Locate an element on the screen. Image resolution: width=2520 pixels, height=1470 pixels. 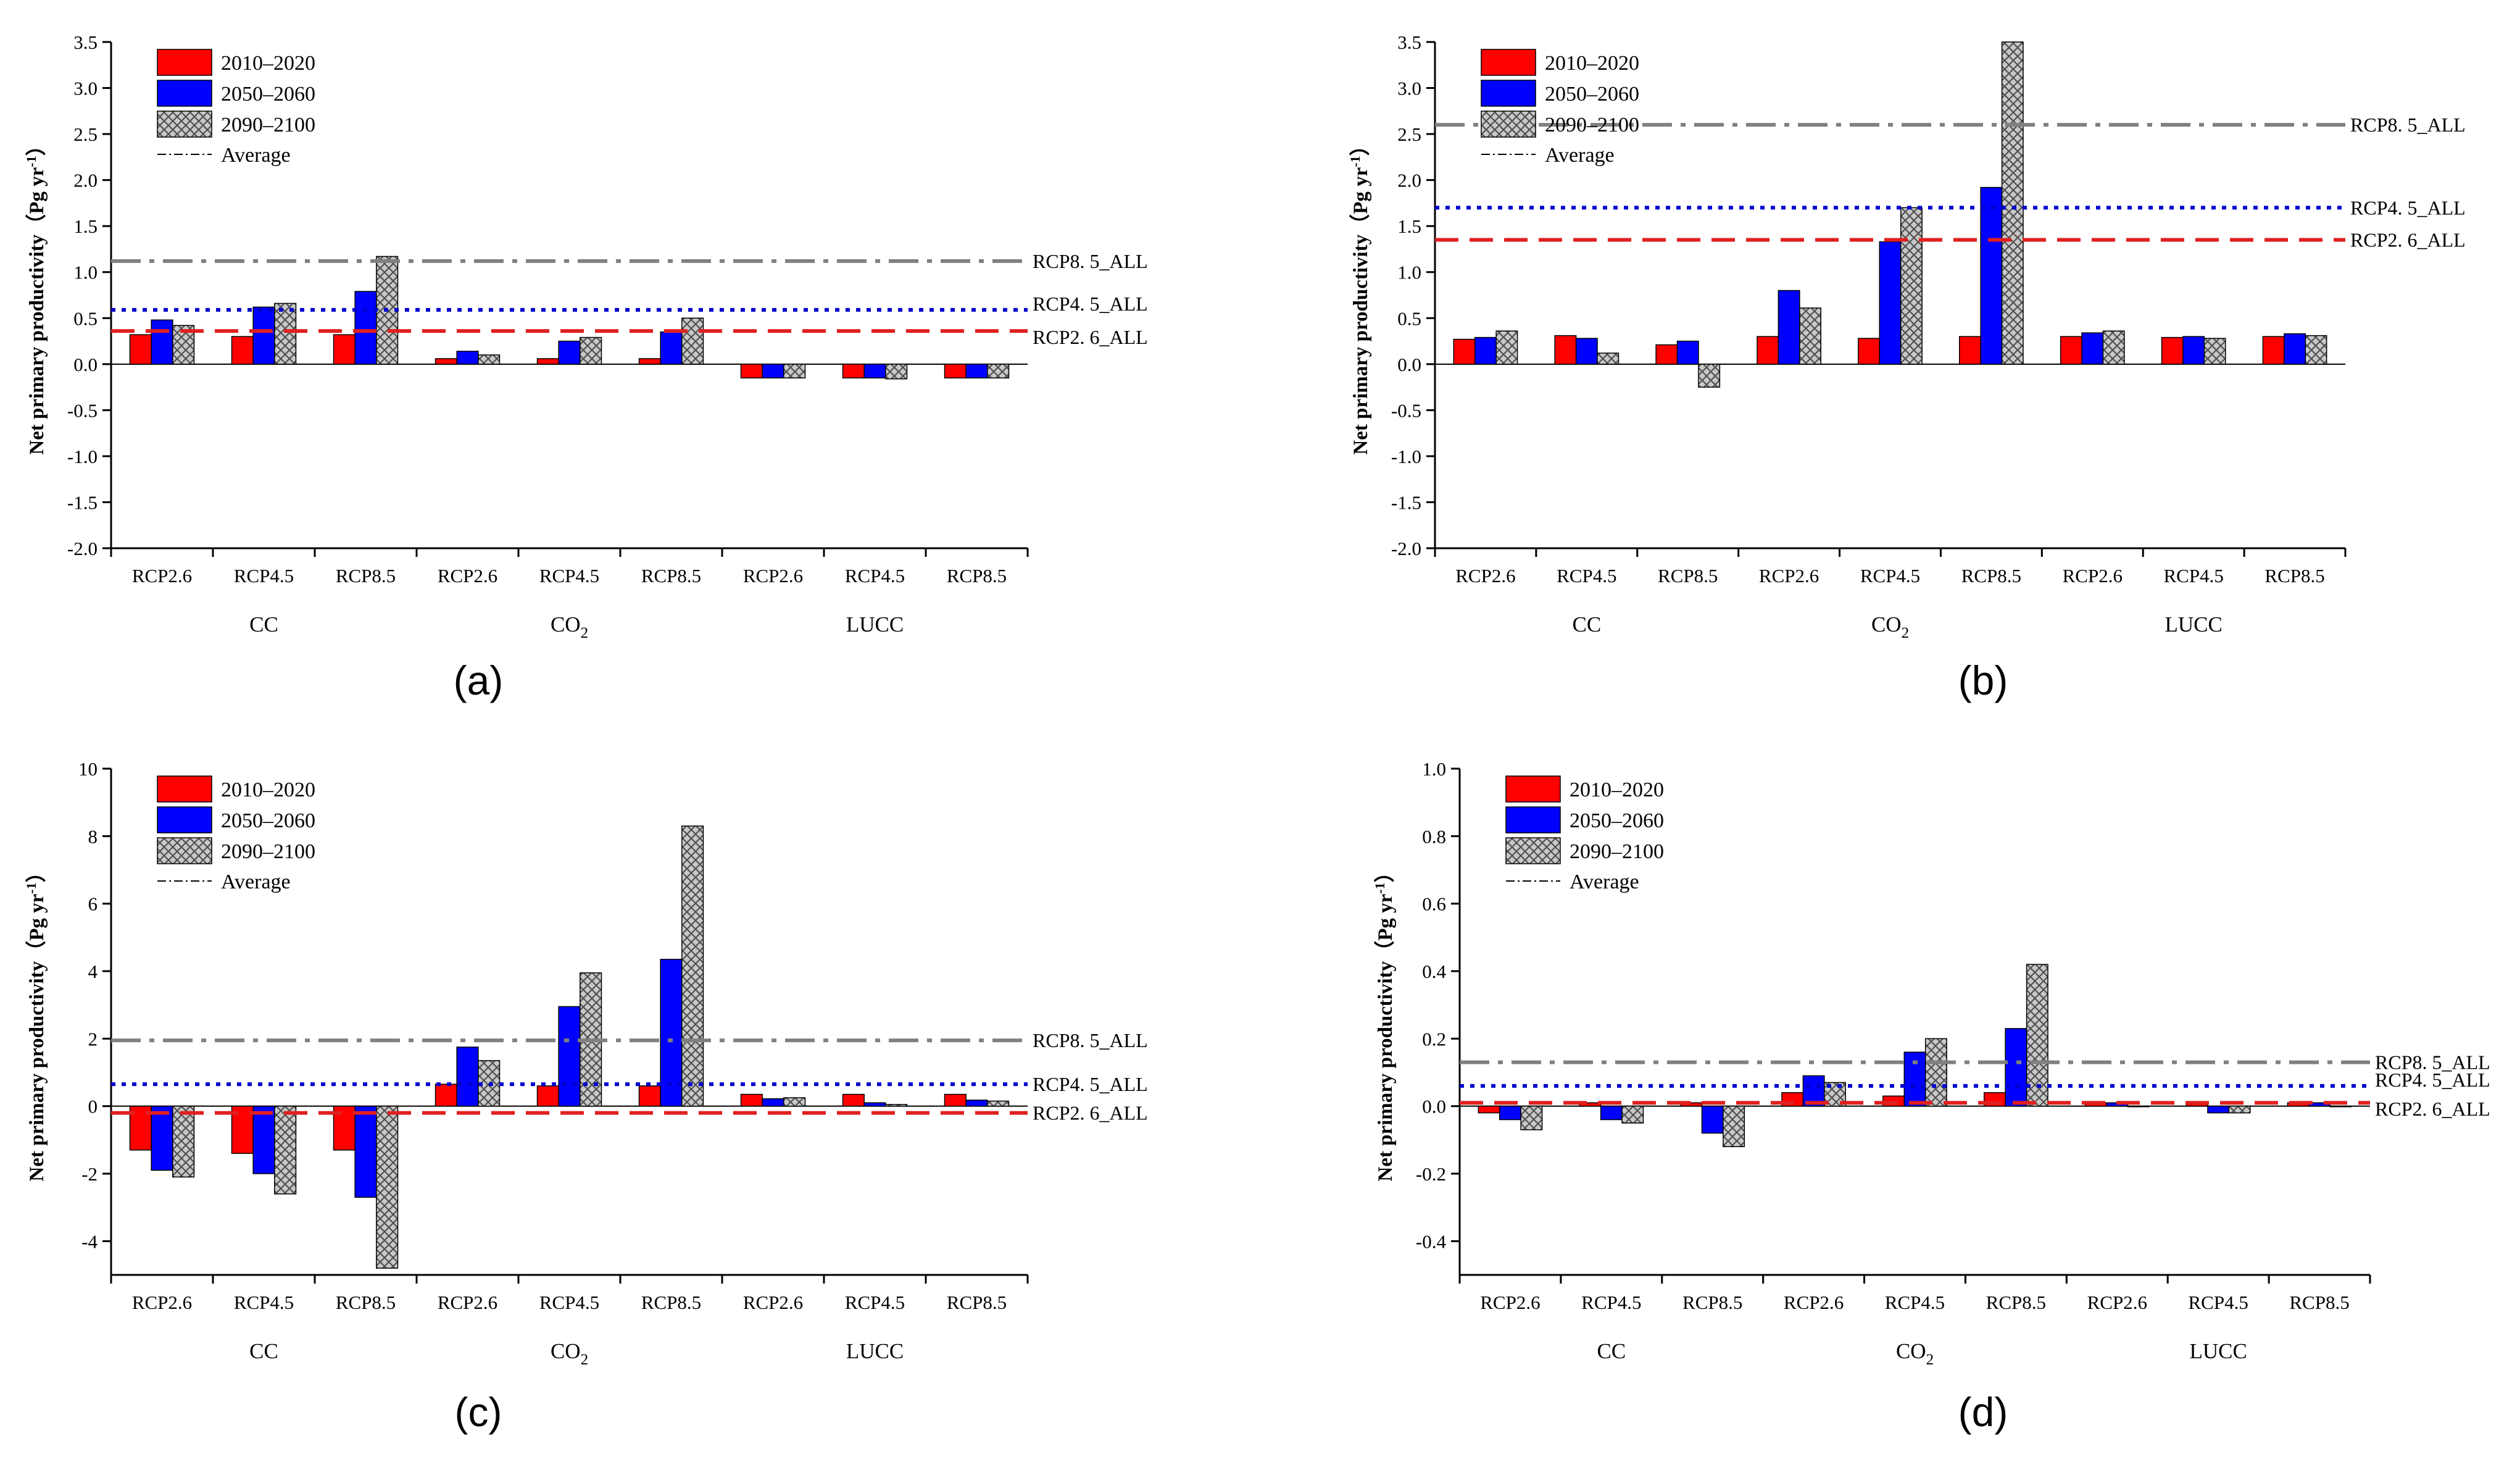
y-tick-label: 6 is located at coordinates (93, 904).